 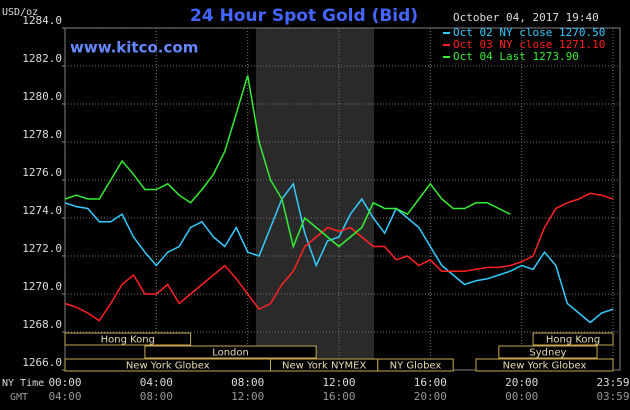 I want to click on y-tick-label: 1282.0, so click(x=42, y=58).